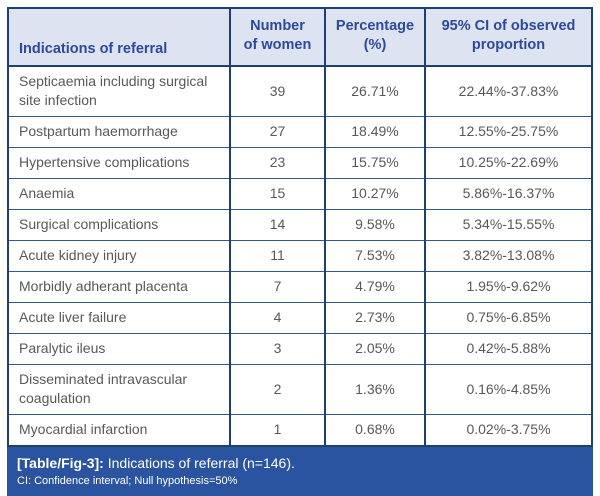 The height and width of the screenshot is (496, 600). What do you see at coordinates (508, 225) in the screenshot?
I see `cell-ci: 5.34%-15.55%` at bounding box center [508, 225].